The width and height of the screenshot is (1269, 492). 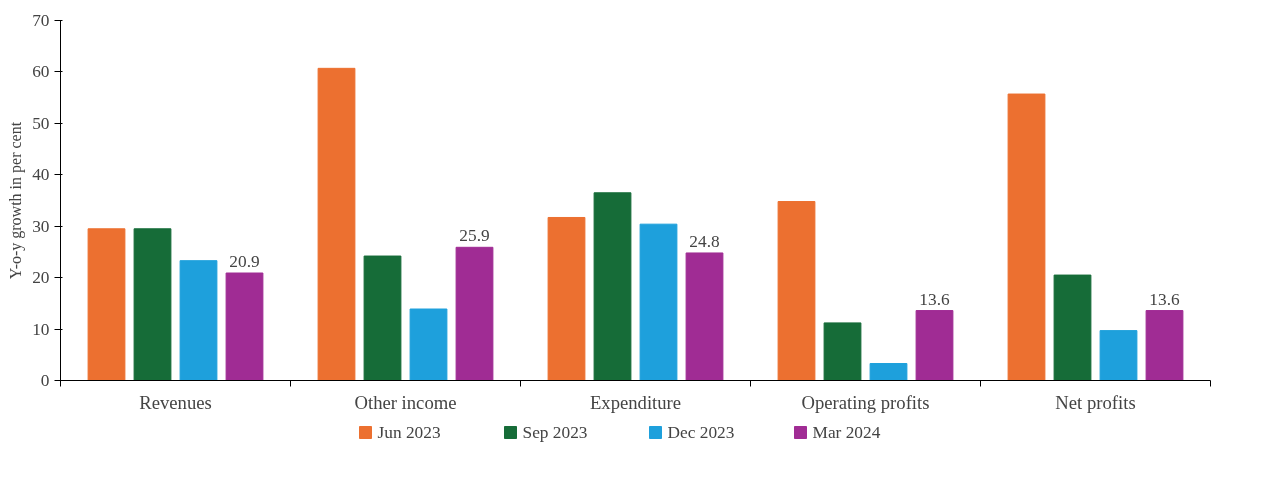 What do you see at coordinates (704, 241) in the screenshot?
I see `data-label: 24.8` at bounding box center [704, 241].